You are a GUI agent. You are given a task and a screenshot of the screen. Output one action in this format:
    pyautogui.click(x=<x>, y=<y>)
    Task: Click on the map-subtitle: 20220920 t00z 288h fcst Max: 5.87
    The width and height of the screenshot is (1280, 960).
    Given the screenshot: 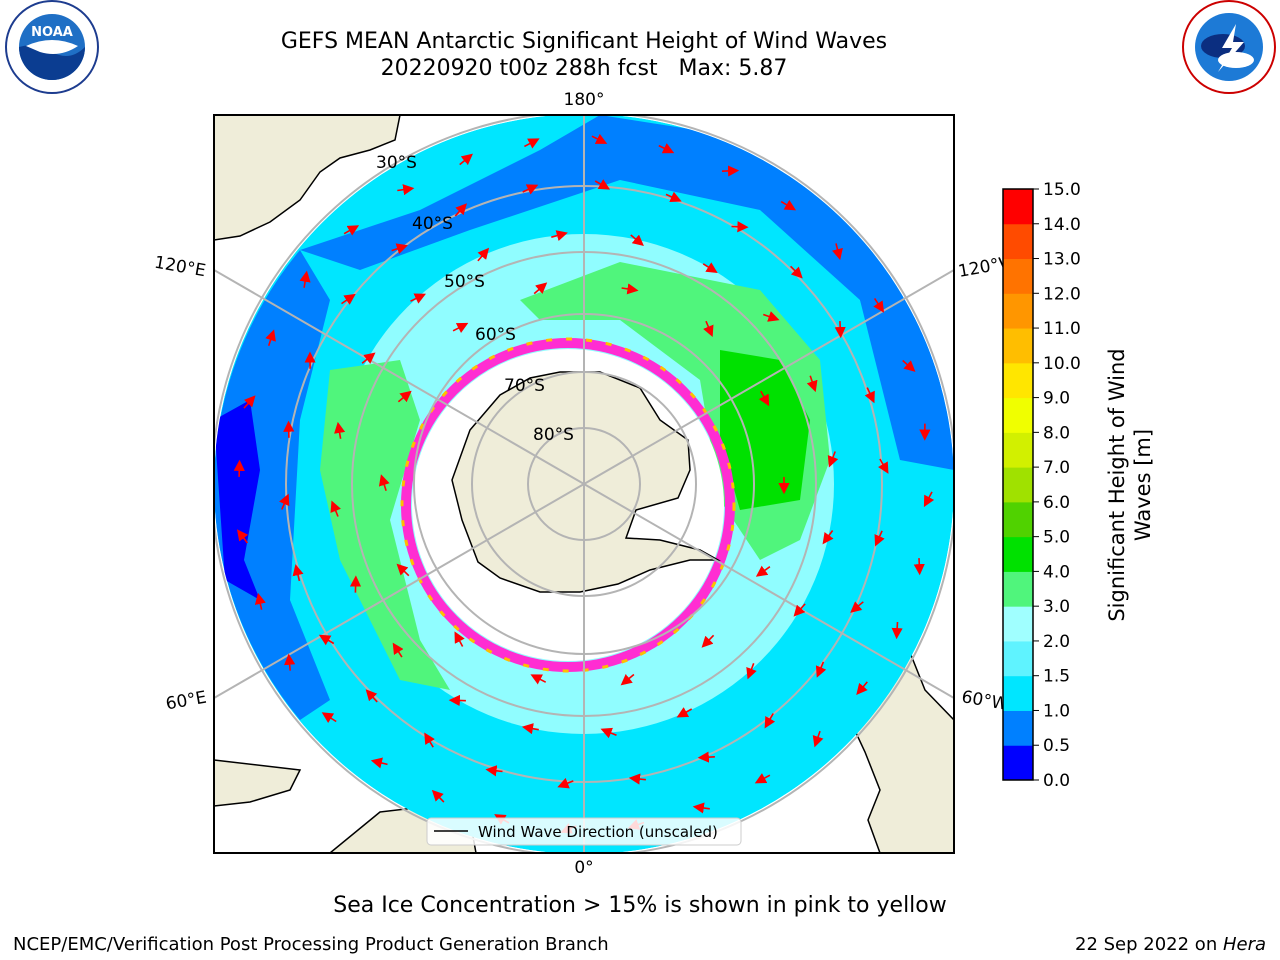 What is the action you would take?
    pyautogui.click(x=584, y=68)
    